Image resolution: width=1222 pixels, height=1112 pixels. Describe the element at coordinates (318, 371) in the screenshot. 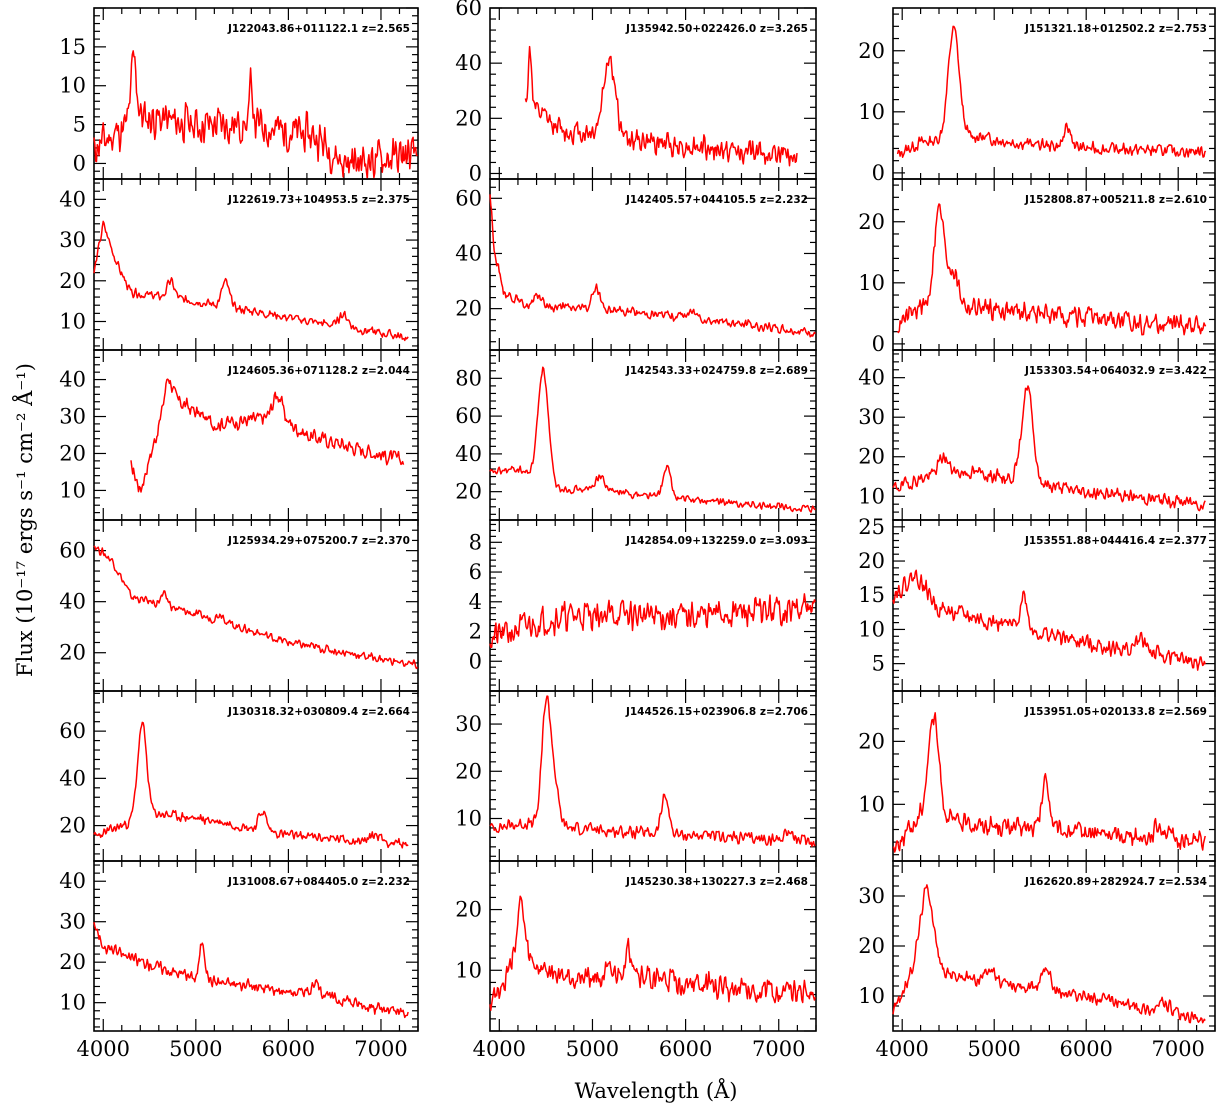

I see `panel-label: J124605.36+071128.2 z=2.044` at that location.